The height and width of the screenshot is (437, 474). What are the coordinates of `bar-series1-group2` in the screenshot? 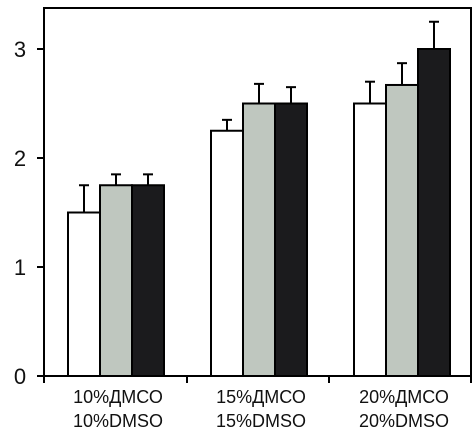 It's located at (227, 253).